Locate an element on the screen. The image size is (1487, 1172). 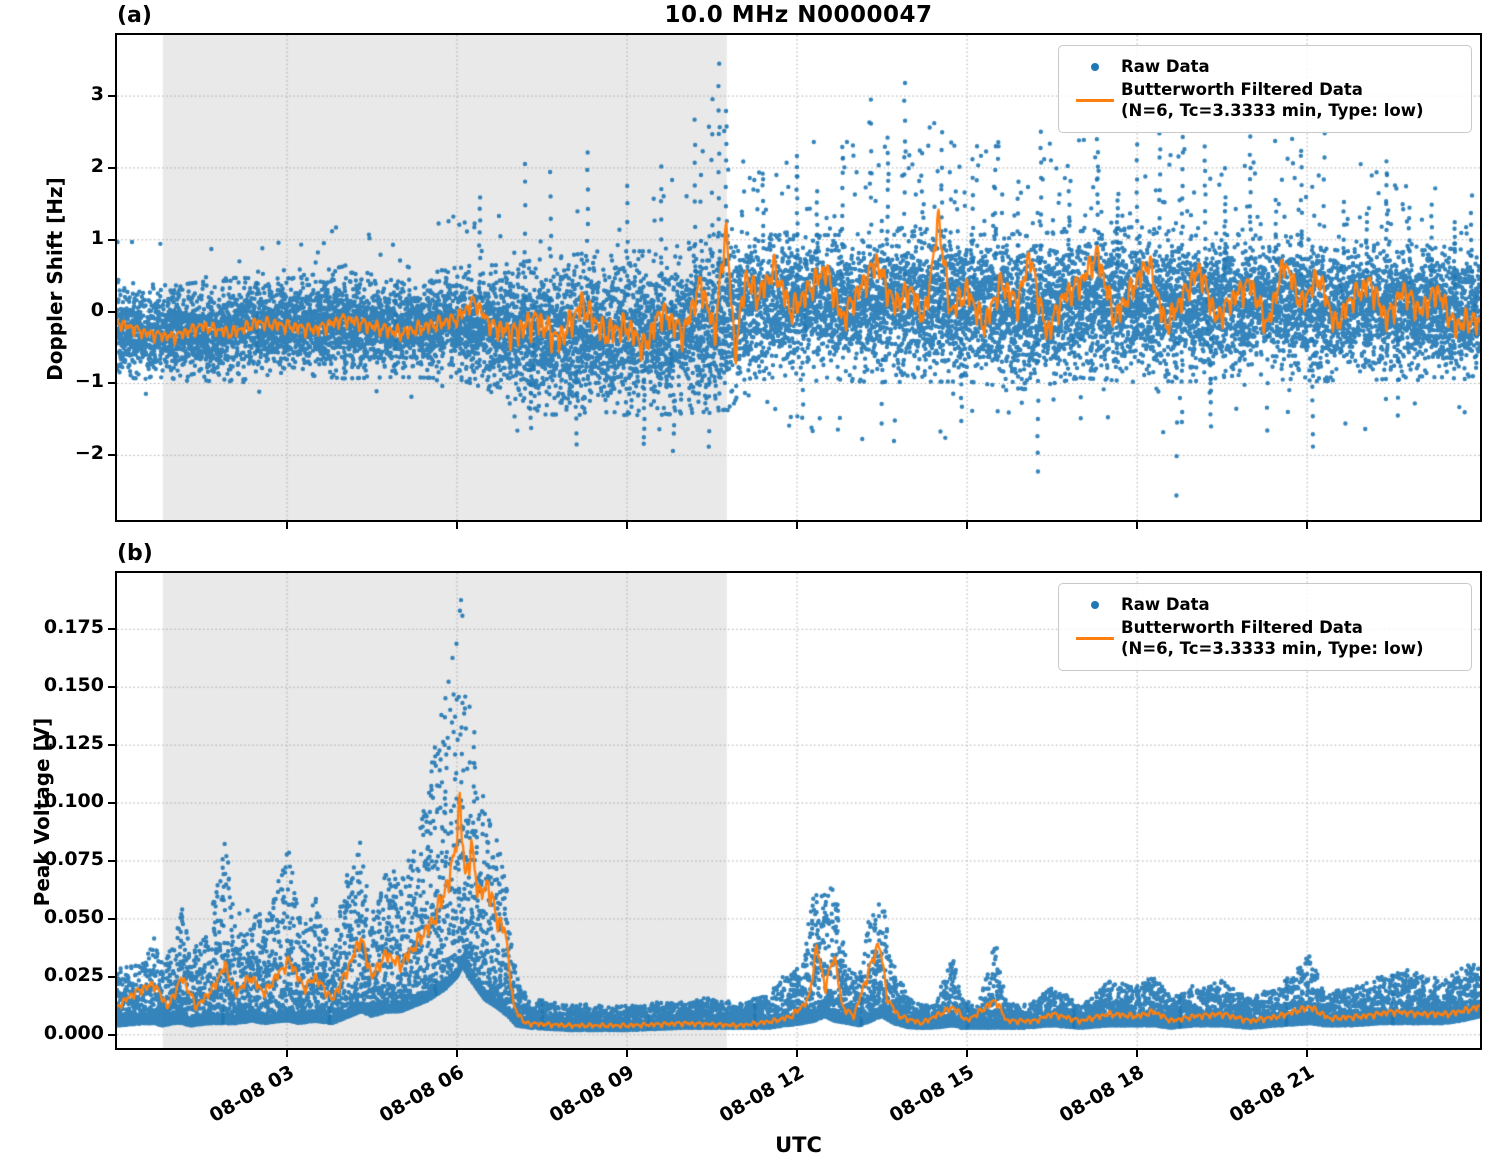
panel-b-letter: (b) is located at coordinates (135, 553).